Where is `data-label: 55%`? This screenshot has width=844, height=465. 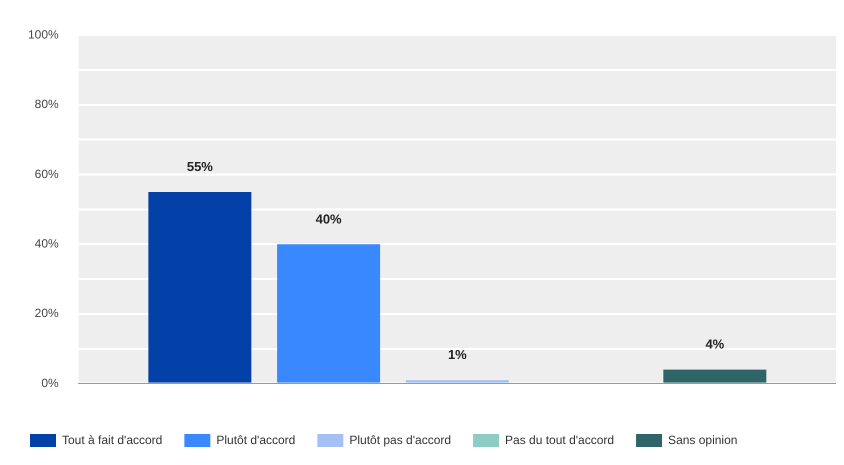
data-label: 55% is located at coordinates (200, 166).